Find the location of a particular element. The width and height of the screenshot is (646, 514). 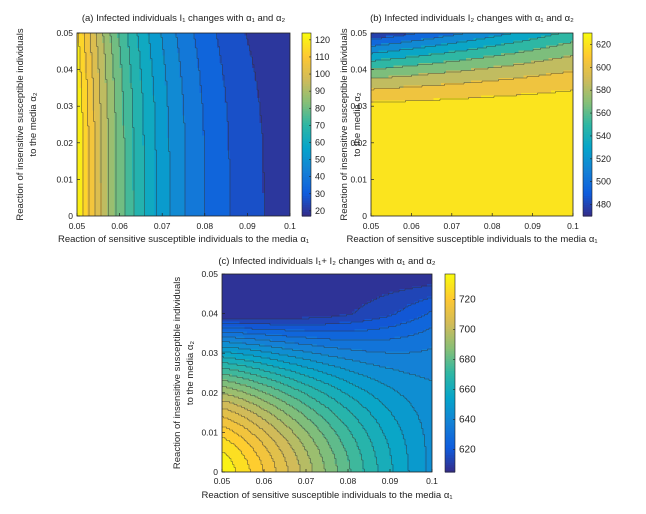

colorbar-tick-label: 80 is located at coordinates (320, 108).